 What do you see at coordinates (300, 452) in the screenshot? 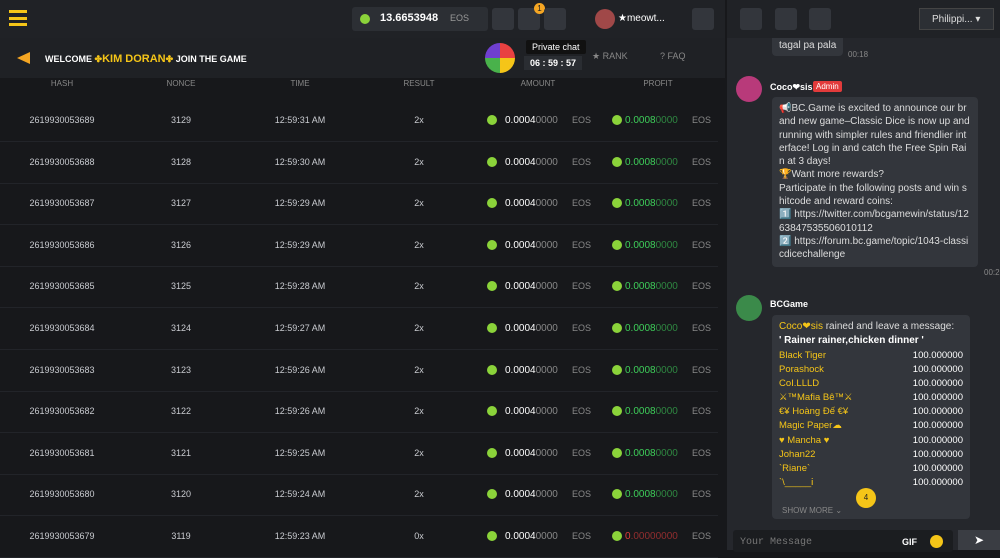
I see `time: 12:59:25 AM` at bounding box center [300, 452].